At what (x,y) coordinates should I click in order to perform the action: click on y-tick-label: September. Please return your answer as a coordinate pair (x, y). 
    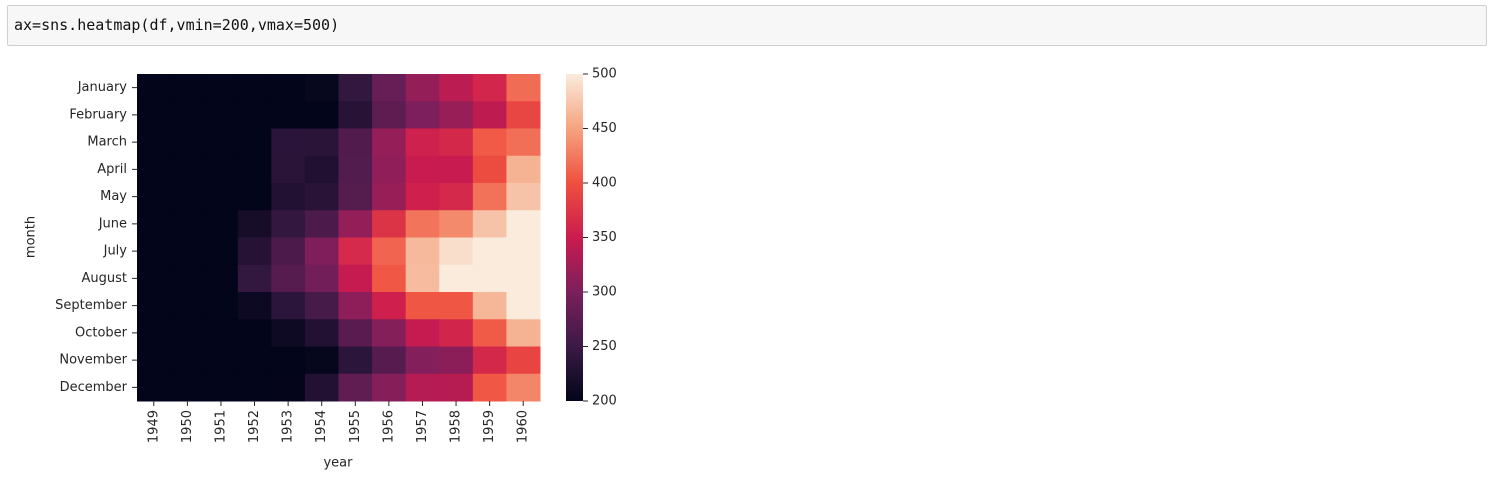
    Looking at the image, I should click on (91, 305).